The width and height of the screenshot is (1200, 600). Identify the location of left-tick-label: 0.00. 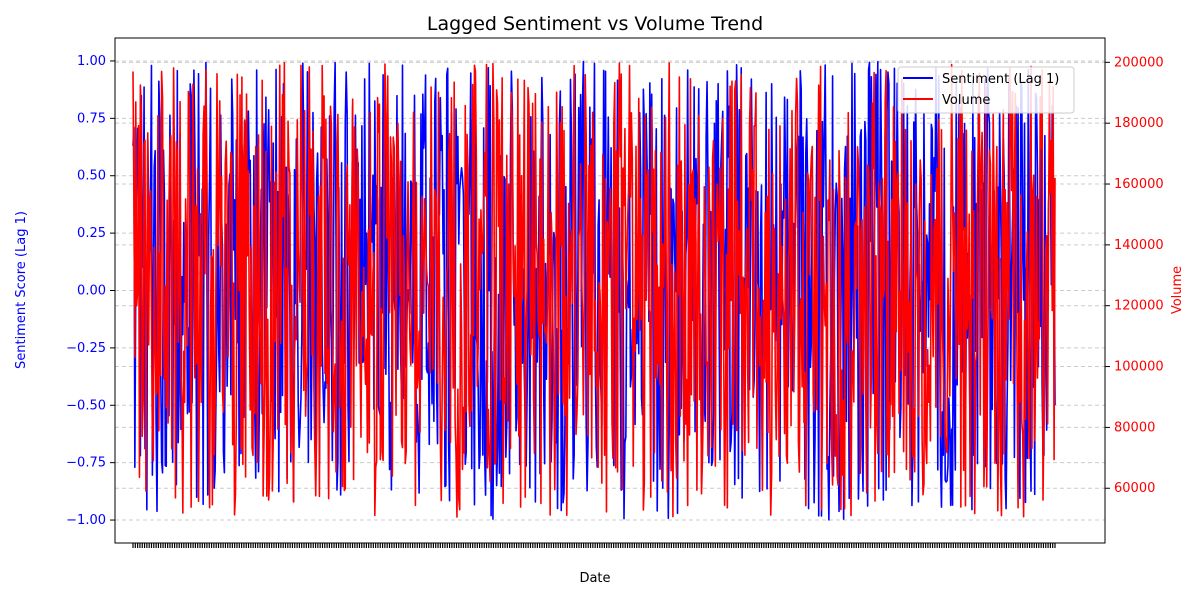
(91, 291).